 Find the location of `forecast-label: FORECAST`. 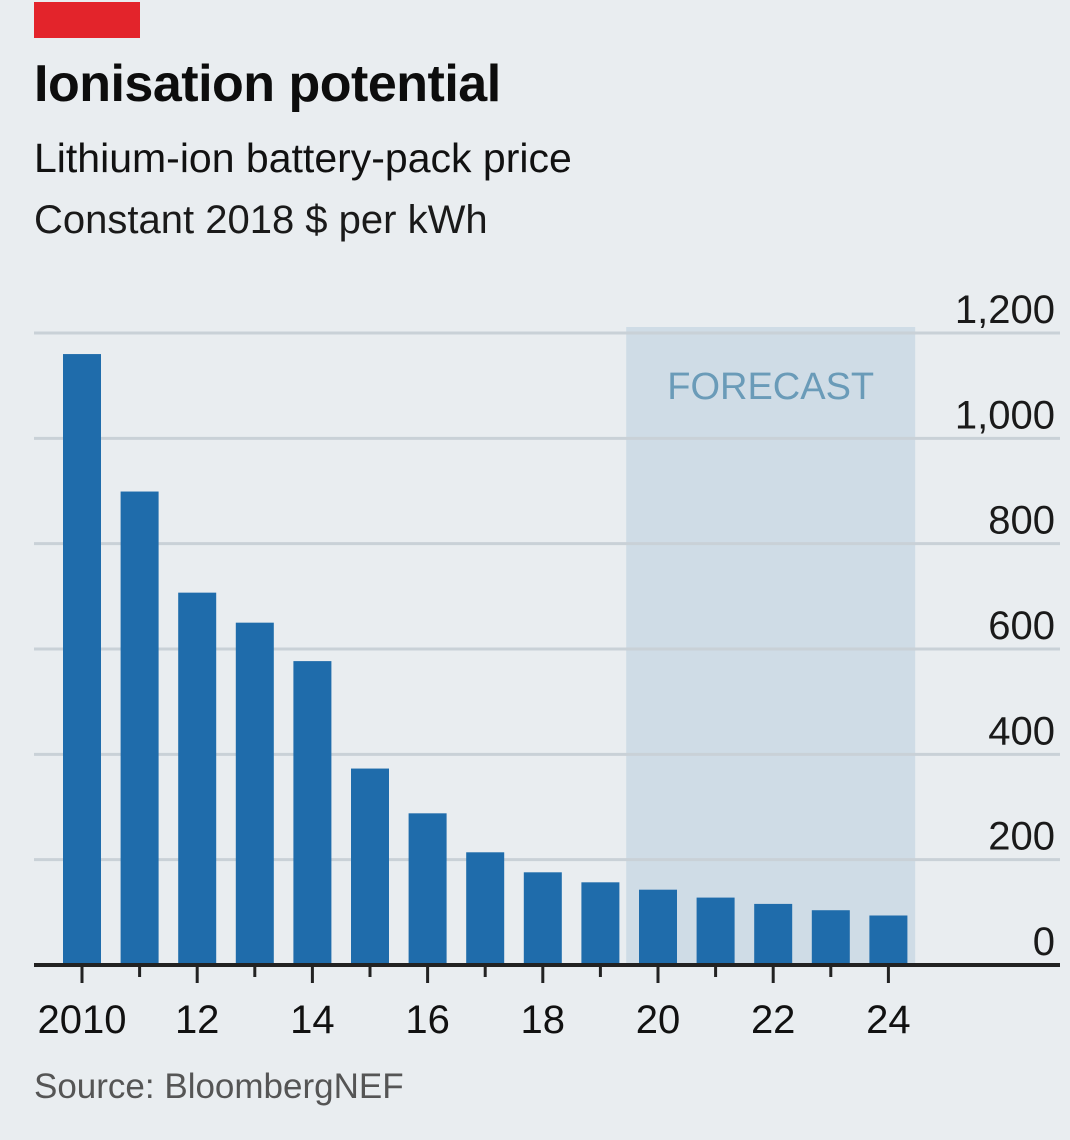

forecast-label: FORECAST is located at coordinates (770, 387).